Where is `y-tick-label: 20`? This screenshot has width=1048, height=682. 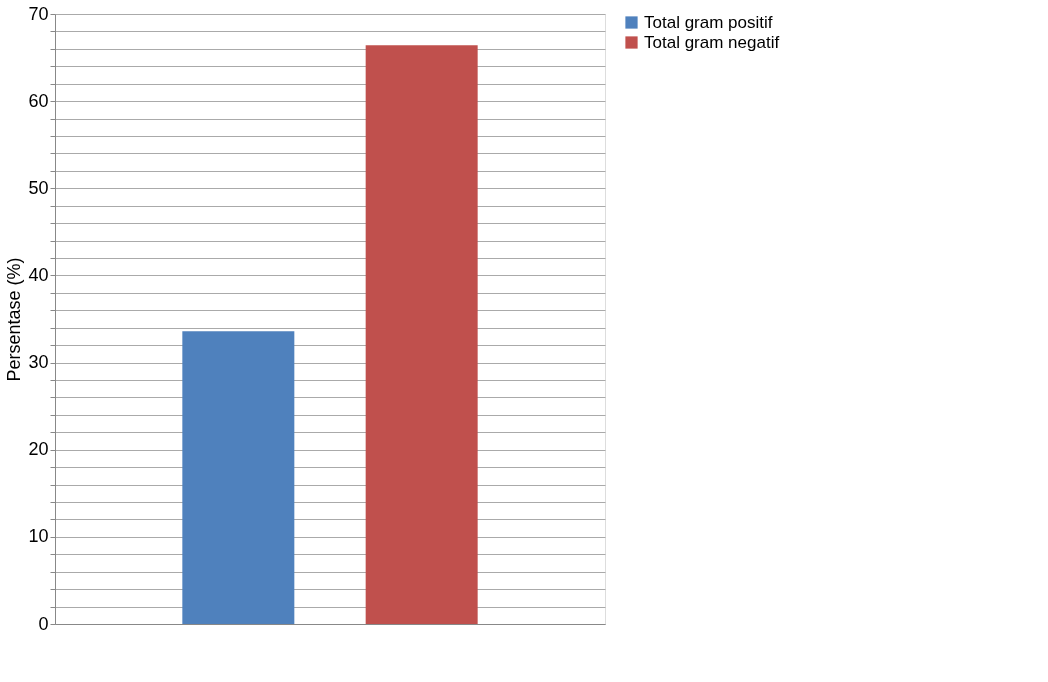 y-tick-label: 20 is located at coordinates (38, 449).